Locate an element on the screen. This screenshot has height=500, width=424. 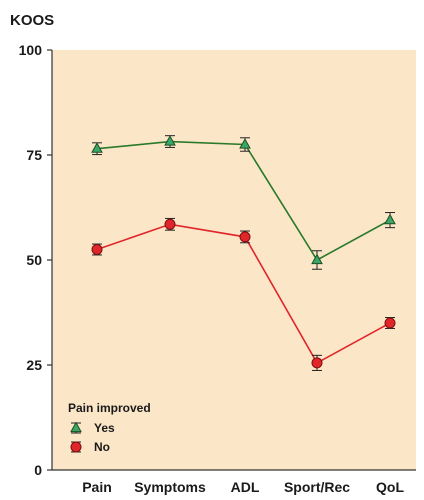
x-category-label: Pain is located at coordinates (97, 487).